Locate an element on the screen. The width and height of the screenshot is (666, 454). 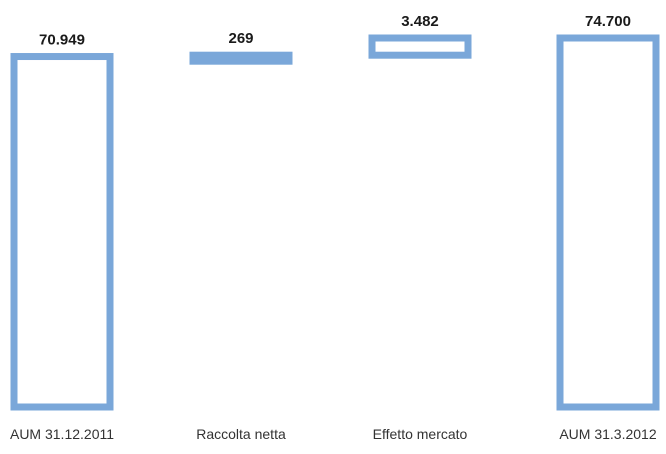
value-label-1: 70.949 is located at coordinates (62, 40).